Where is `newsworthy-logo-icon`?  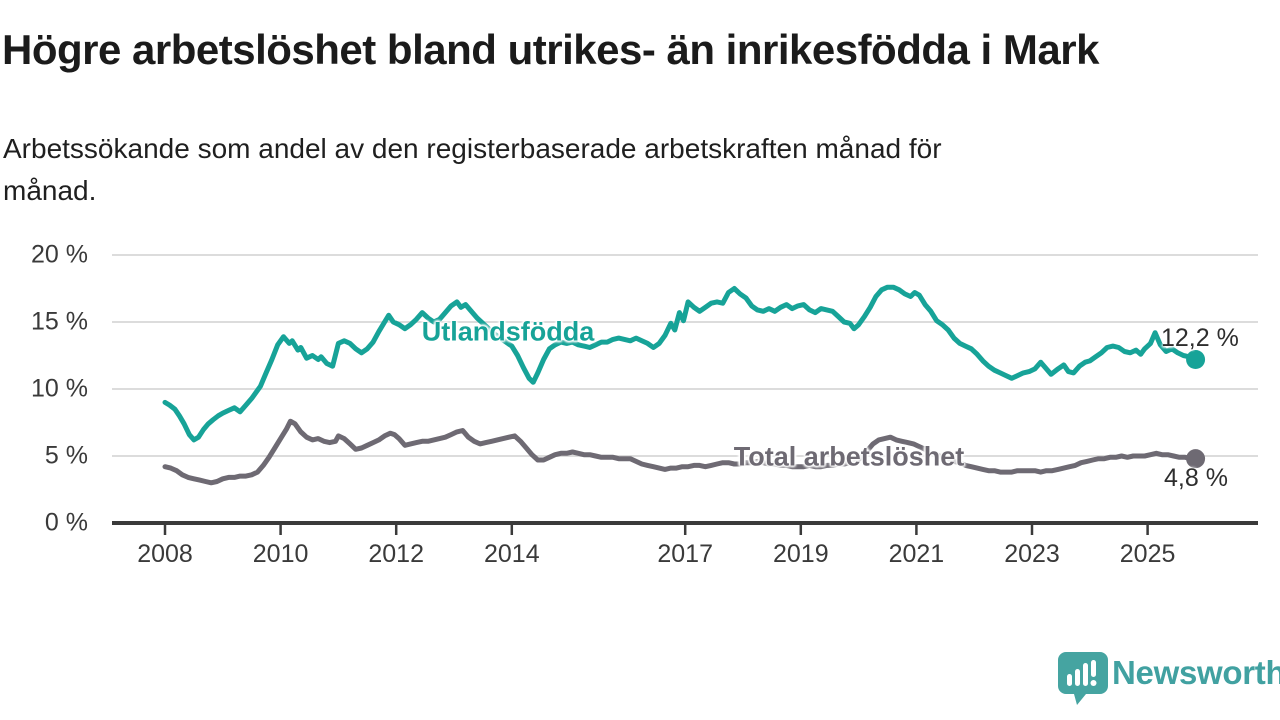 newsworthy-logo-icon is located at coordinates (1083, 678).